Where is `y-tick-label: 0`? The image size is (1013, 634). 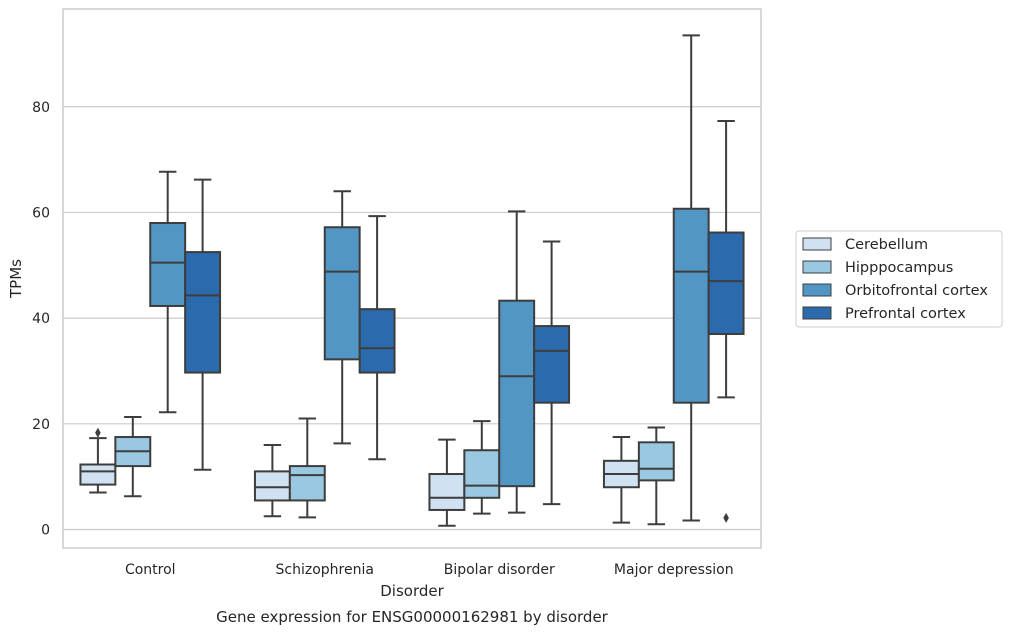 y-tick-label: 0 is located at coordinates (45, 531).